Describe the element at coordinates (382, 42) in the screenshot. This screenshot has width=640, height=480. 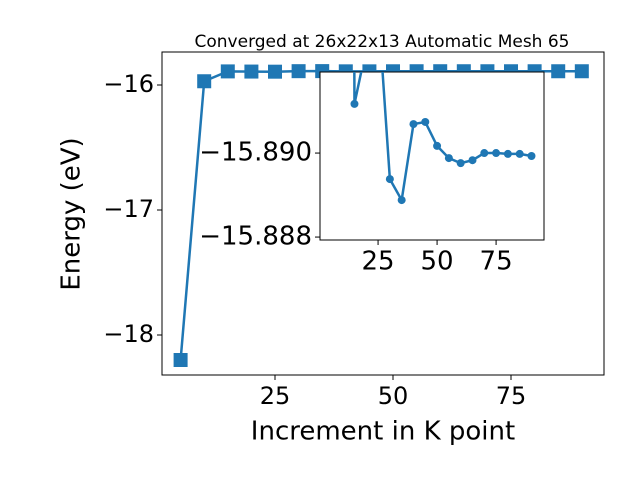
I see `chart-title: Converged at 26x22x13 Automatic Mesh 65` at that location.